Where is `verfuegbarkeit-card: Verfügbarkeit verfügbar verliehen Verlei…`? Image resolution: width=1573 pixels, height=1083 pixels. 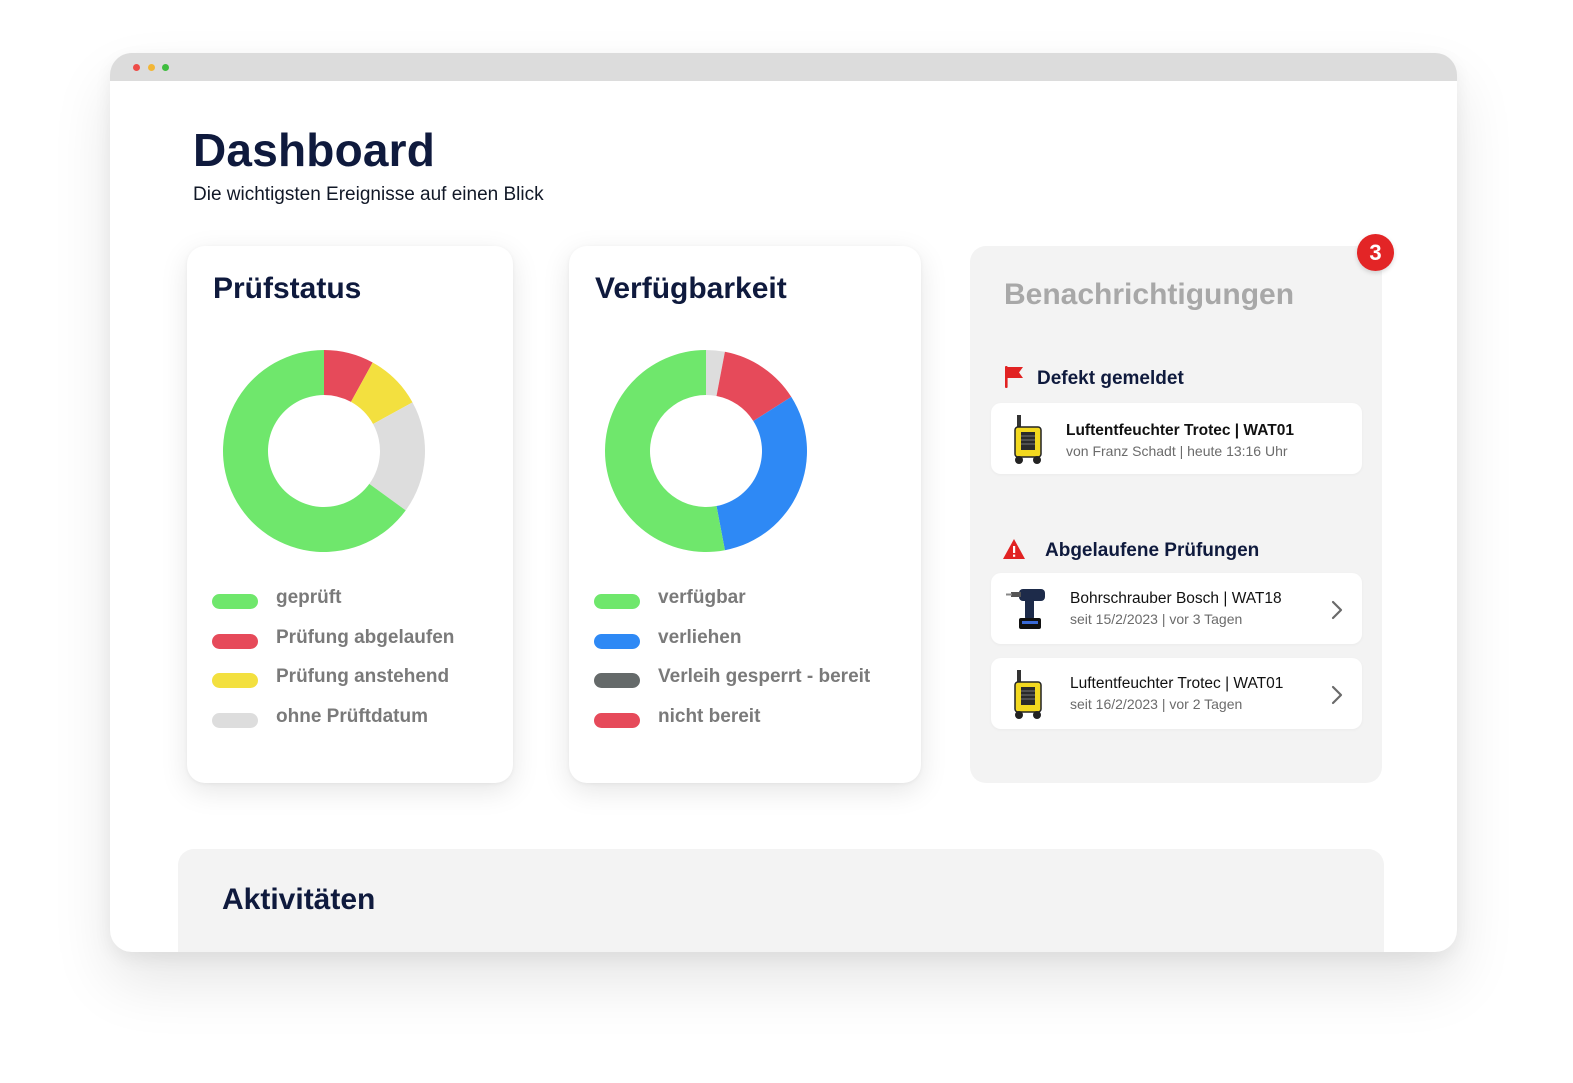 verfuegbarkeit-card: Verfügbarkeit verfügbar verliehen Verlei… is located at coordinates (745, 514).